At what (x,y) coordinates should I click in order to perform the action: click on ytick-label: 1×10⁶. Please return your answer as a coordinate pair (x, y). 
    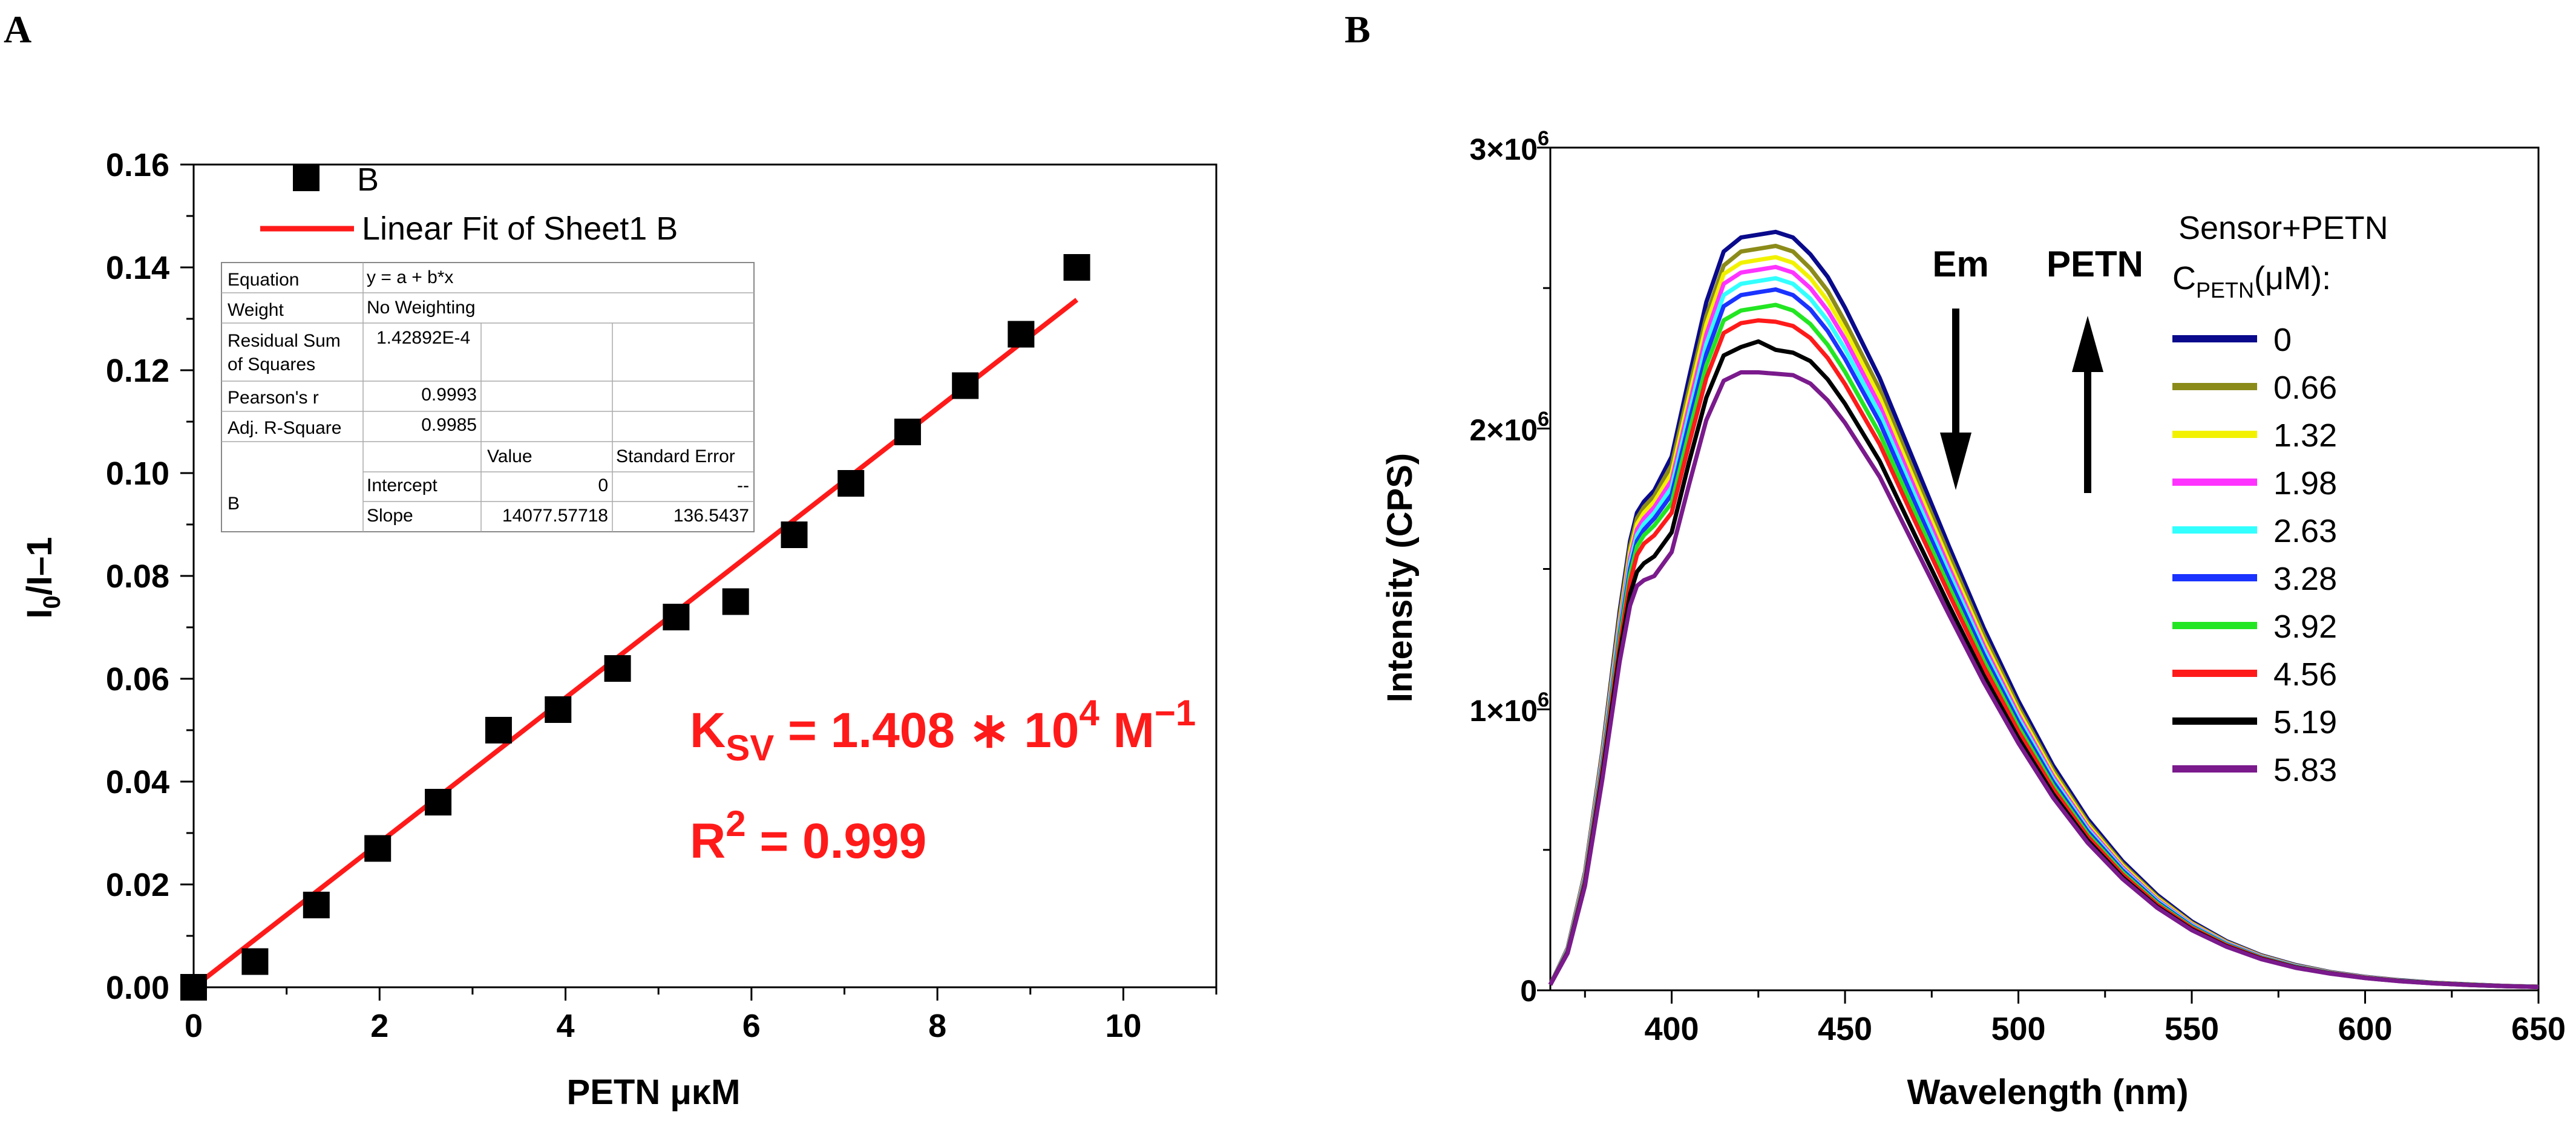
    Looking at the image, I should click on (1509, 708).